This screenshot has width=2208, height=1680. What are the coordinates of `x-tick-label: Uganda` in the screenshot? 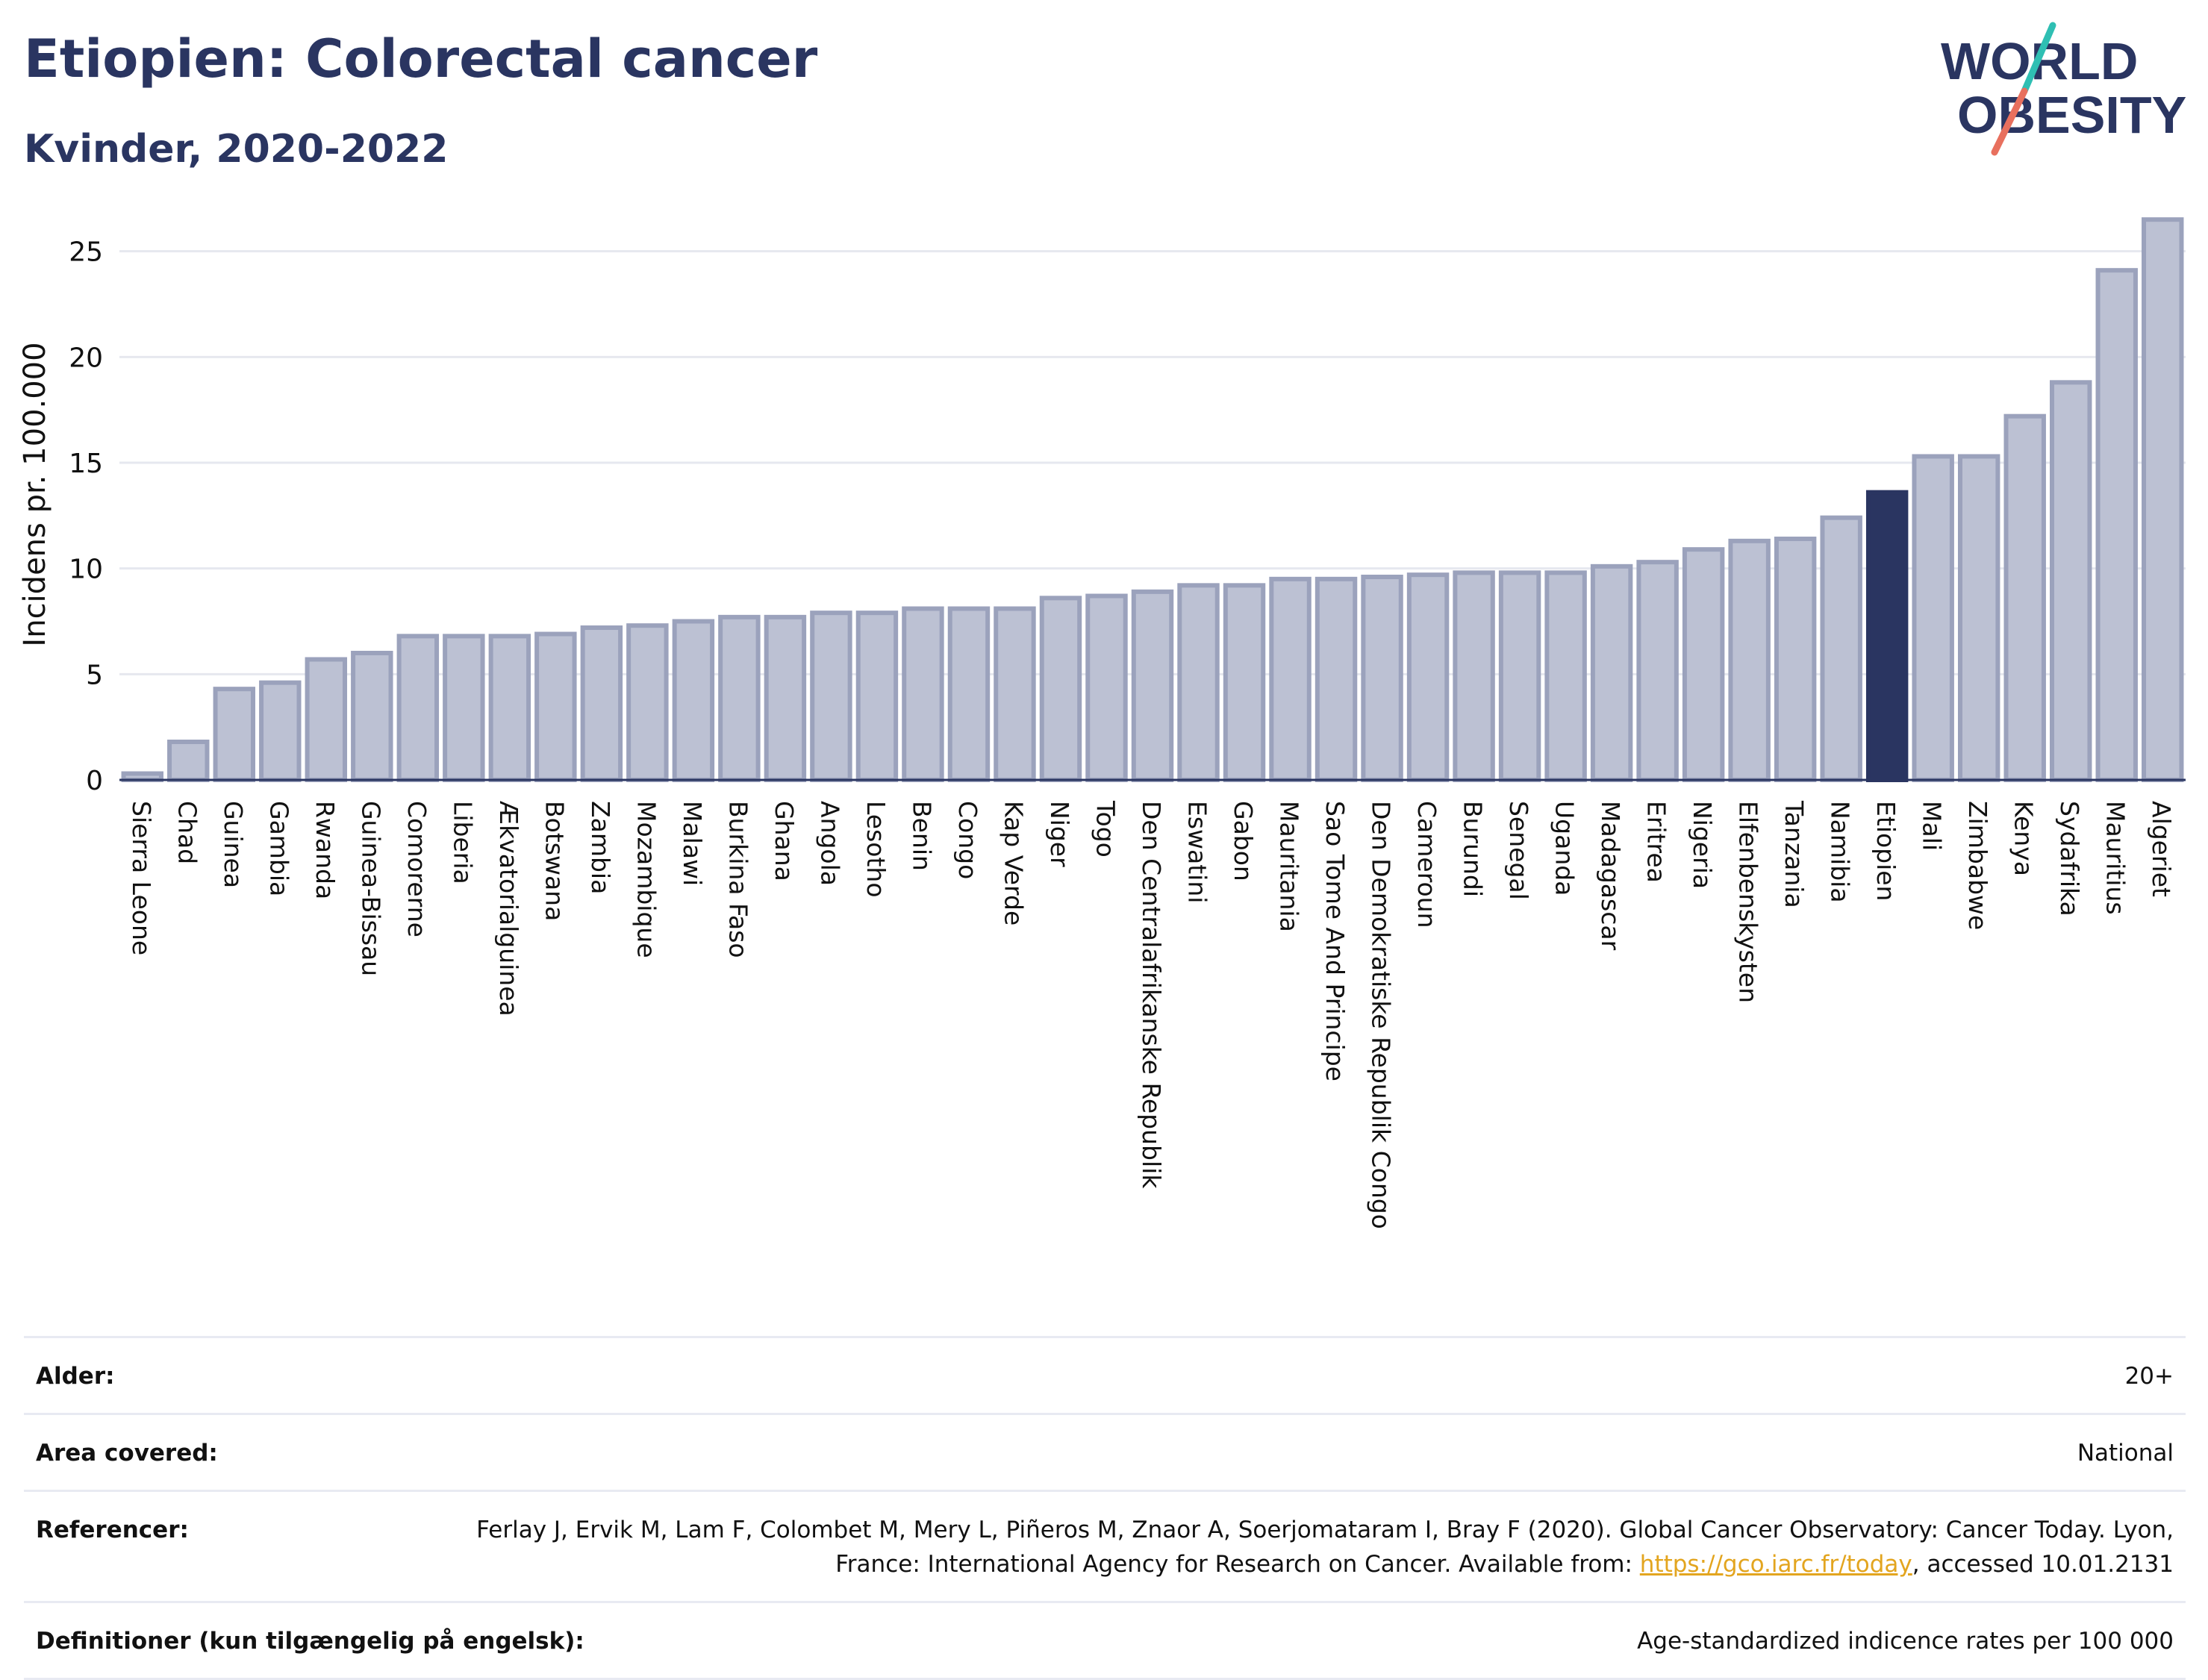 It's located at (1565, 848).